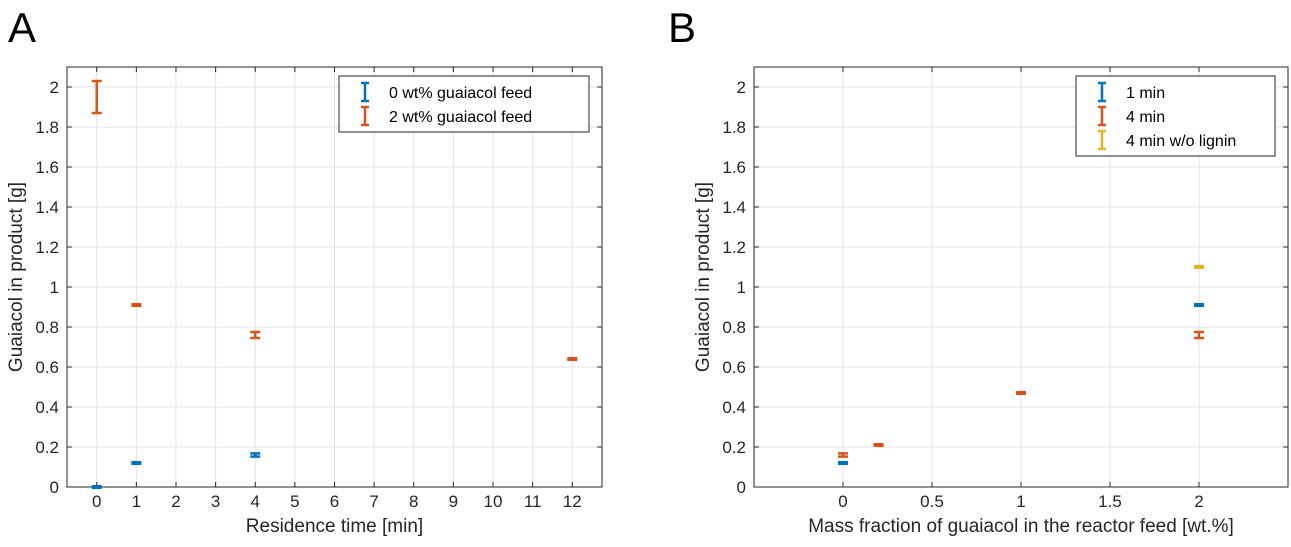  What do you see at coordinates (932, 501) in the screenshot?
I see `x-tick-label: 0.5` at bounding box center [932, 501].